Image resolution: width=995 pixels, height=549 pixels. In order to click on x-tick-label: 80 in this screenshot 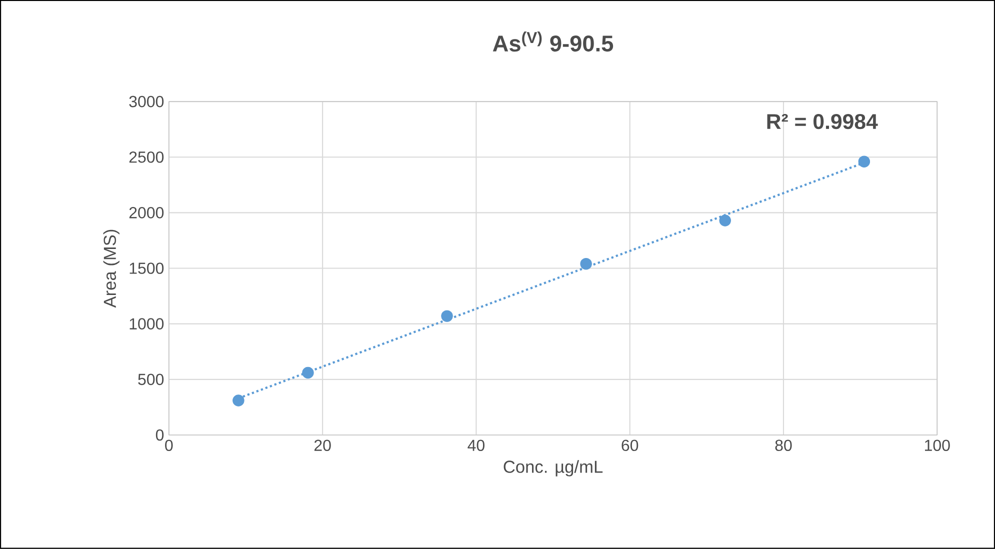, I will do `click(783, 446)`.